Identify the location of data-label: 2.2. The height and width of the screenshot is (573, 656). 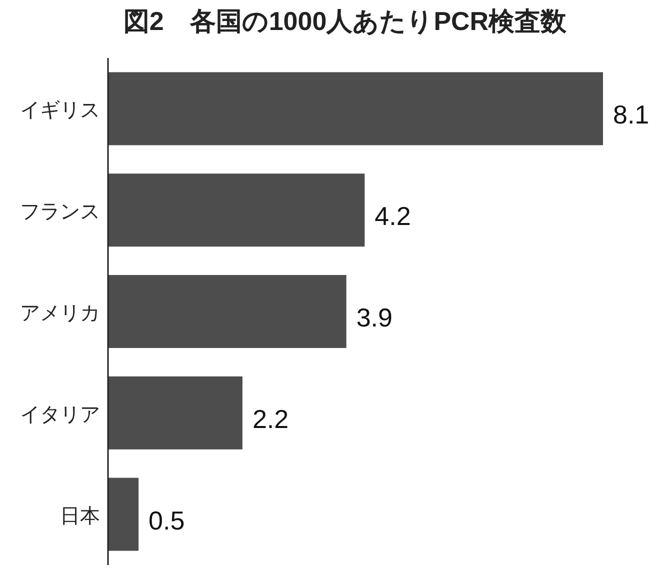
(270, 419).